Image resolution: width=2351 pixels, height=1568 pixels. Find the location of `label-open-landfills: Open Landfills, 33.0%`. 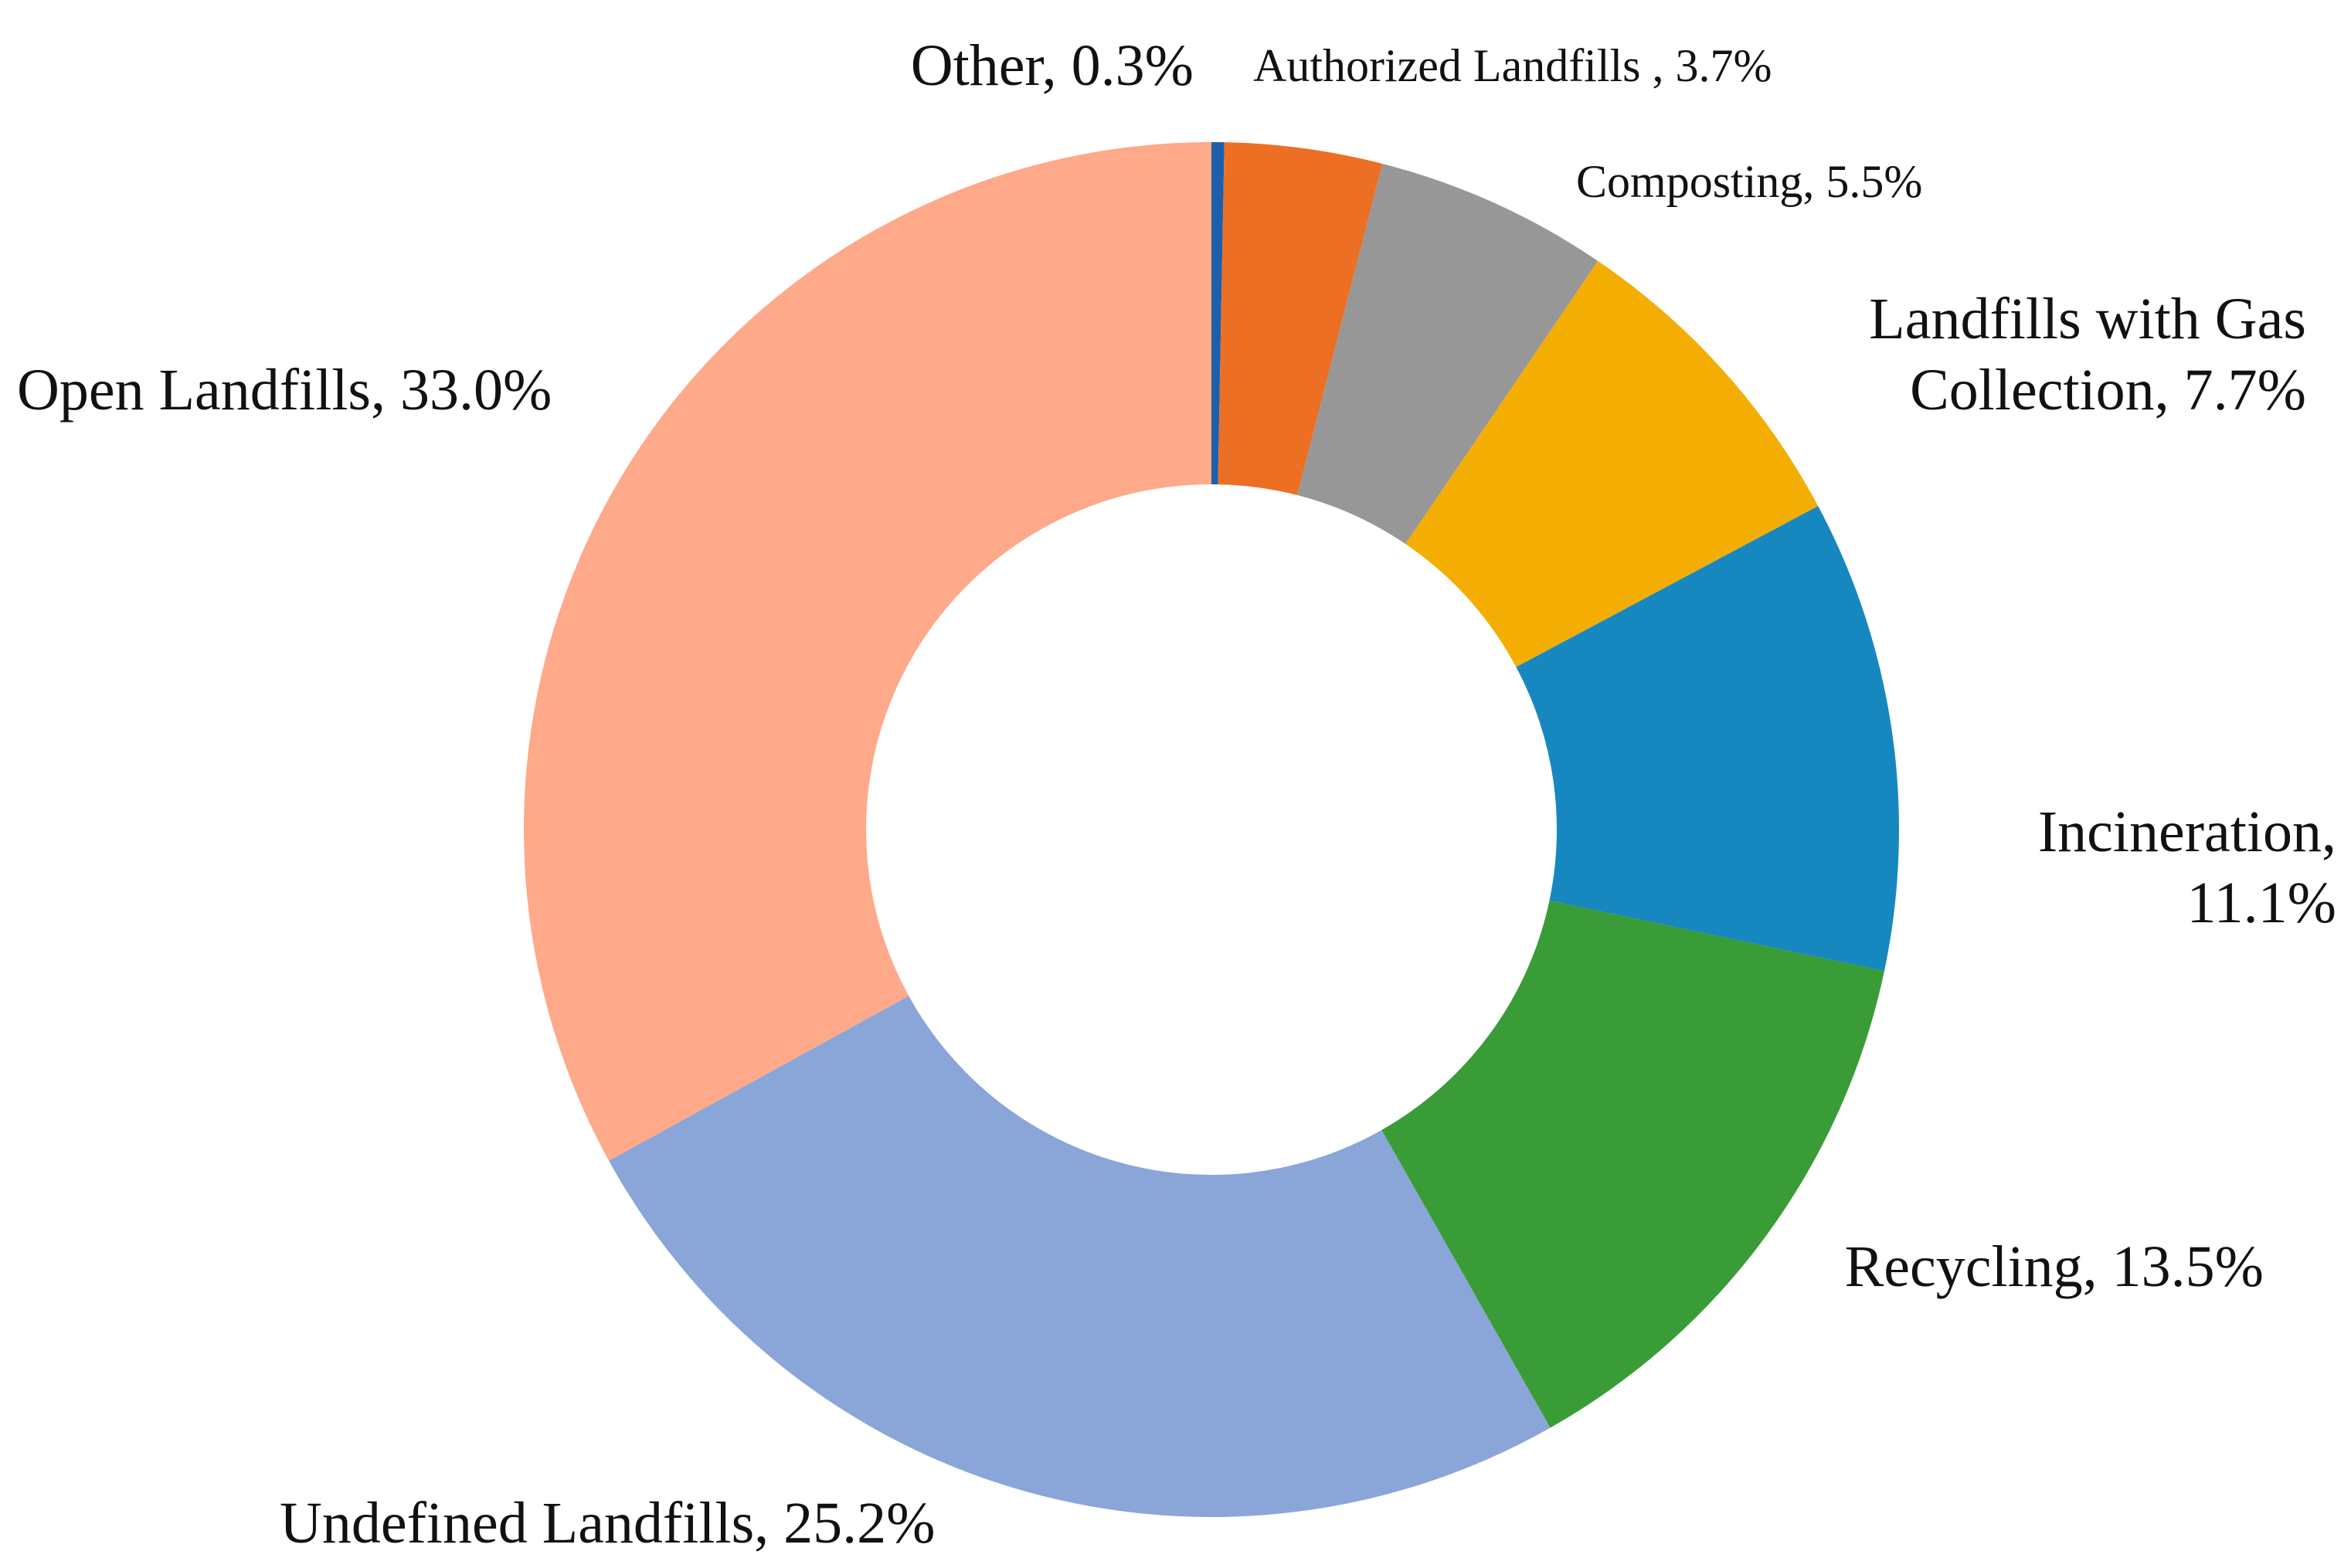

label-open-landfills: Open Landfills, 33.0% is located at coordinates (284, 390).